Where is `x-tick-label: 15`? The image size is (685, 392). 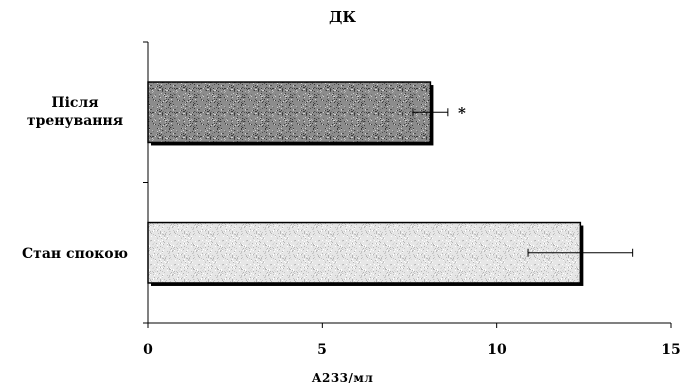
x-tick-label: 15 is located at coordinates (671, 350).